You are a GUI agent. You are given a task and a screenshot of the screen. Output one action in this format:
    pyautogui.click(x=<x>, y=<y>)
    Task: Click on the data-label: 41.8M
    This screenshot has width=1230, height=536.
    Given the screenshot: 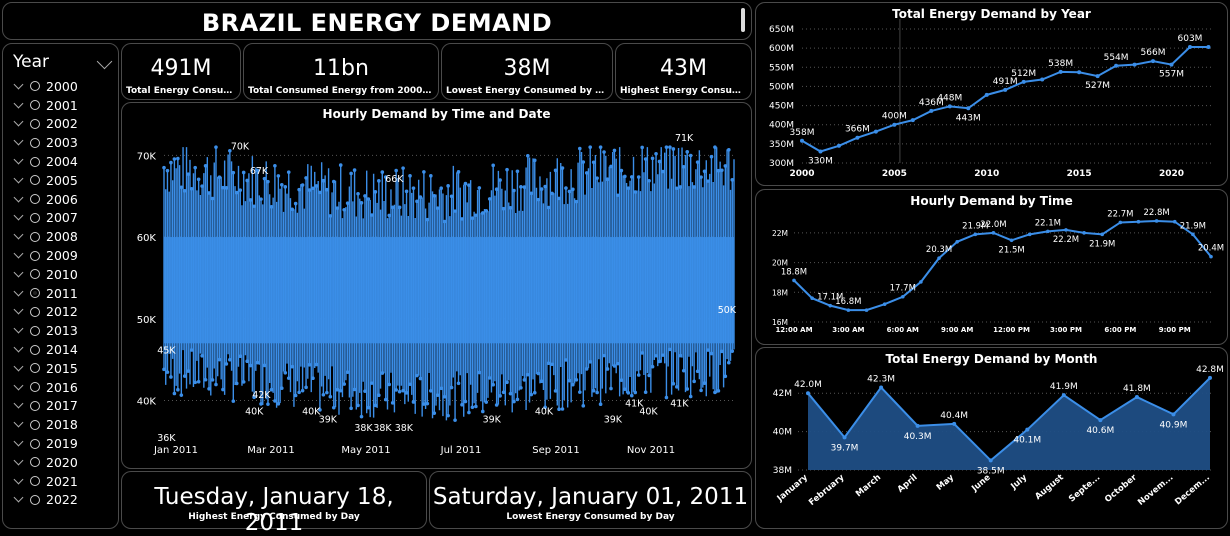 What is the action you would take?
    pyautogui.click(x=1137, y=389)
    